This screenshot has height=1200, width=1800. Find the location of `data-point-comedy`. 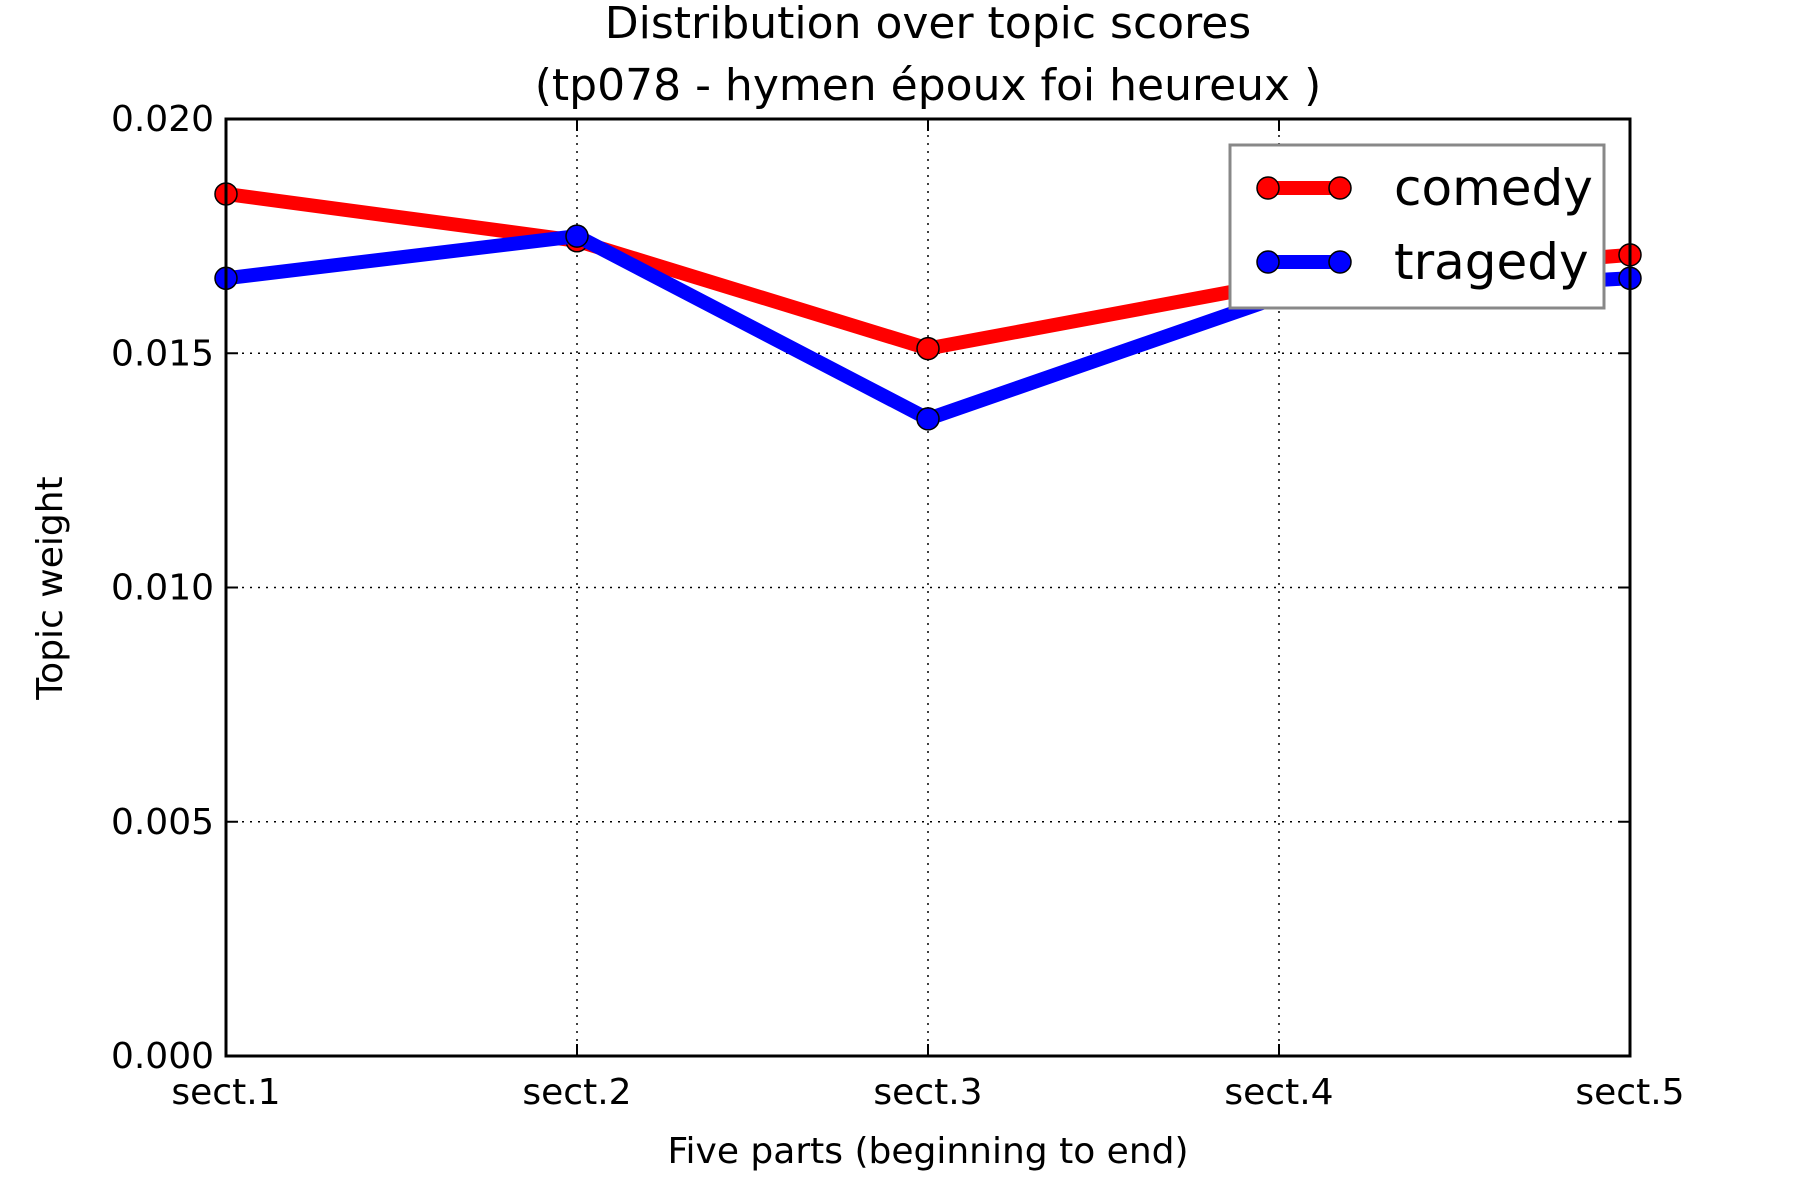

data-point-comedy is located at coordinates (928, 348).